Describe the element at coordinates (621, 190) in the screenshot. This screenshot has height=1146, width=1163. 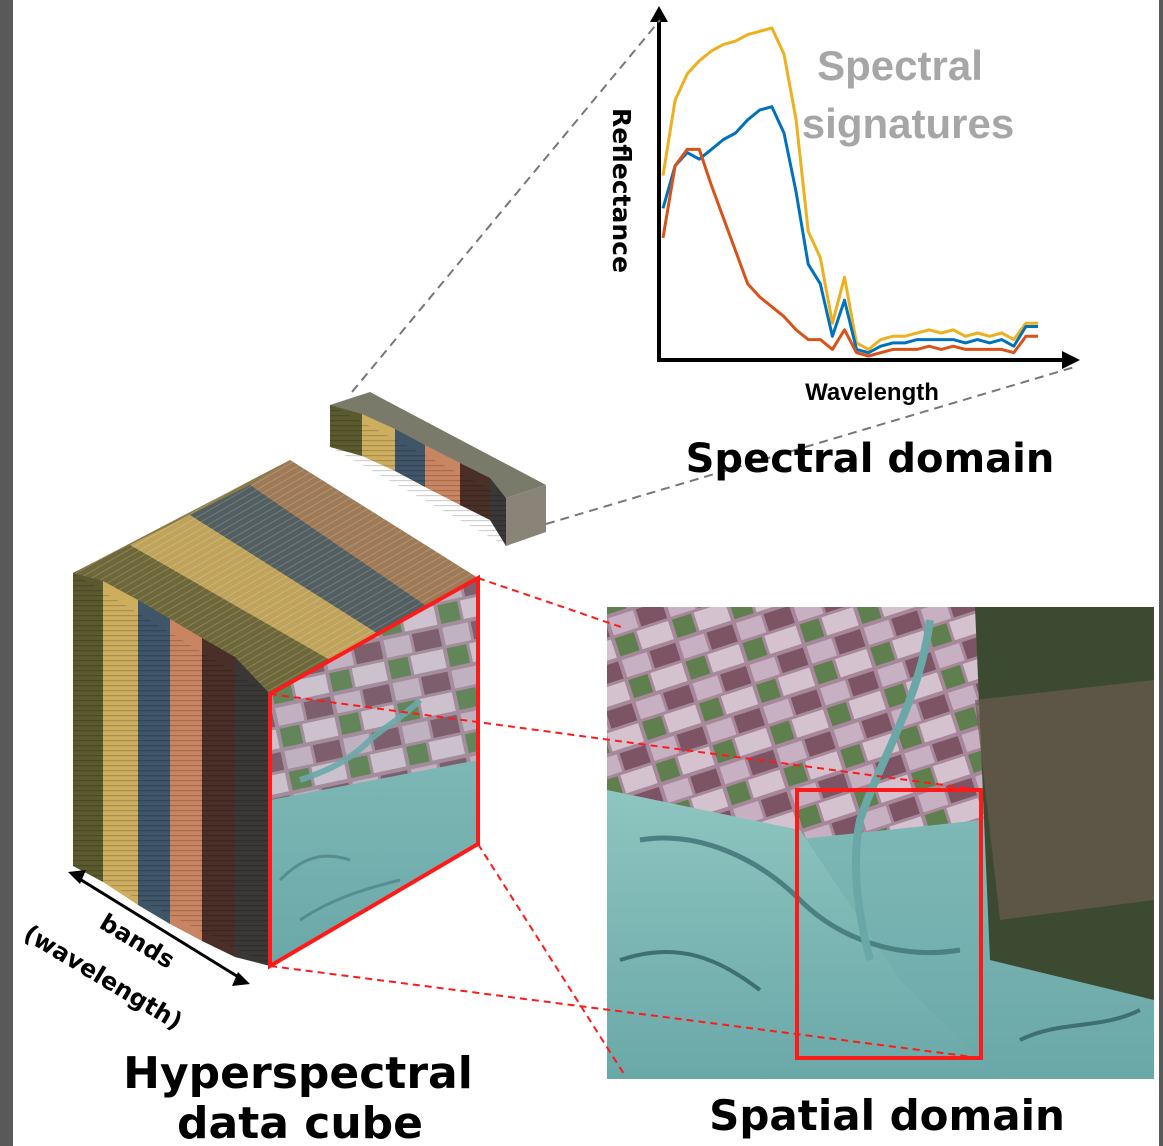
I see `y-axis-label: Reflectance` at that location.